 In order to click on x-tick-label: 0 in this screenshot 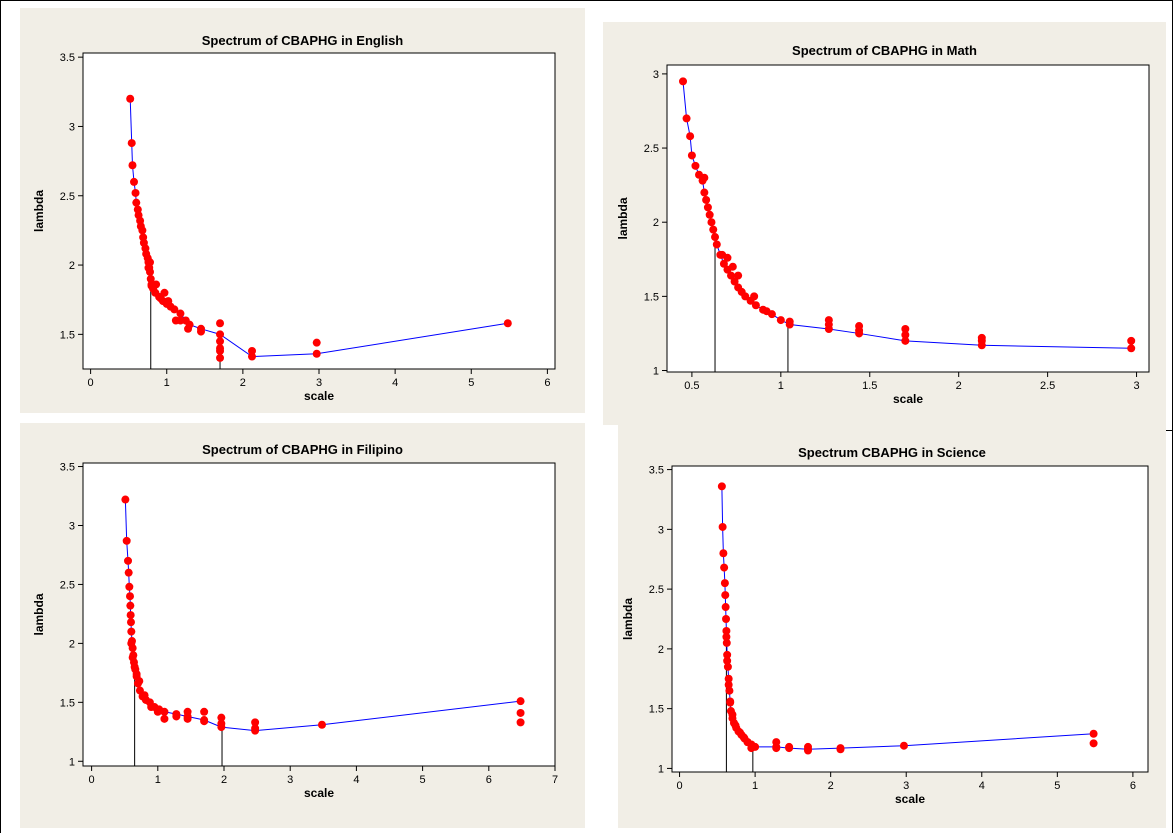, I will do `click(679, 786)`.